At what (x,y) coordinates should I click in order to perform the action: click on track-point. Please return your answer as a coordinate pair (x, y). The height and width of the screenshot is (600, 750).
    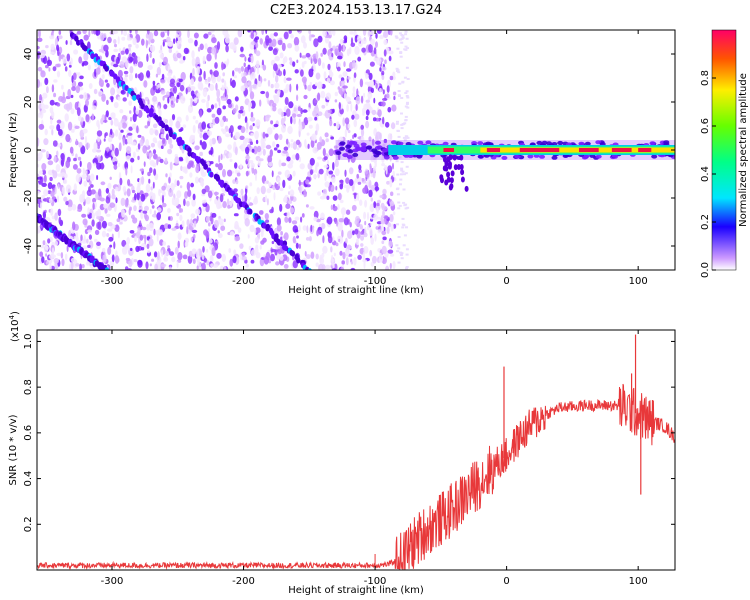
    Looking at the image, I should click on (163, 125).